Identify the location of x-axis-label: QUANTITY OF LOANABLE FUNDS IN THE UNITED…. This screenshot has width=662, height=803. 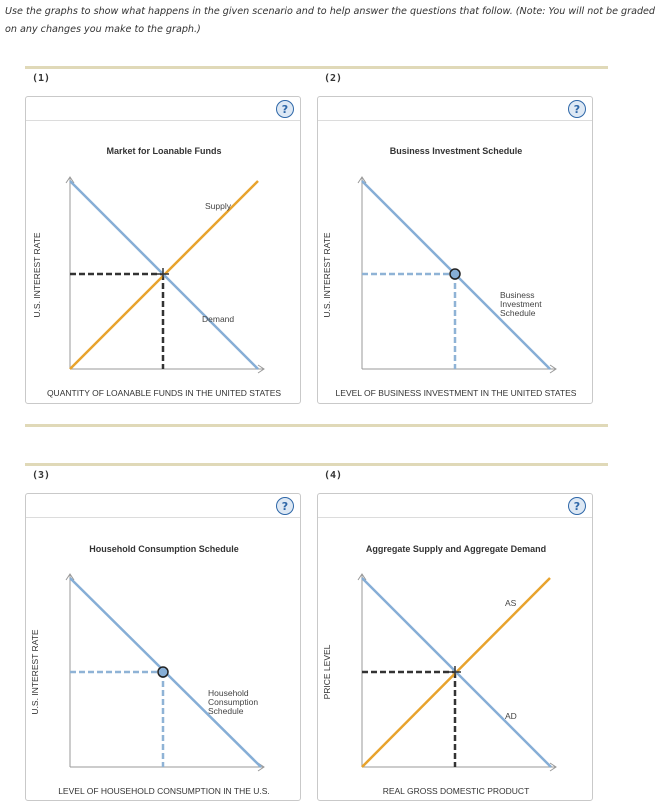
(164, 393).